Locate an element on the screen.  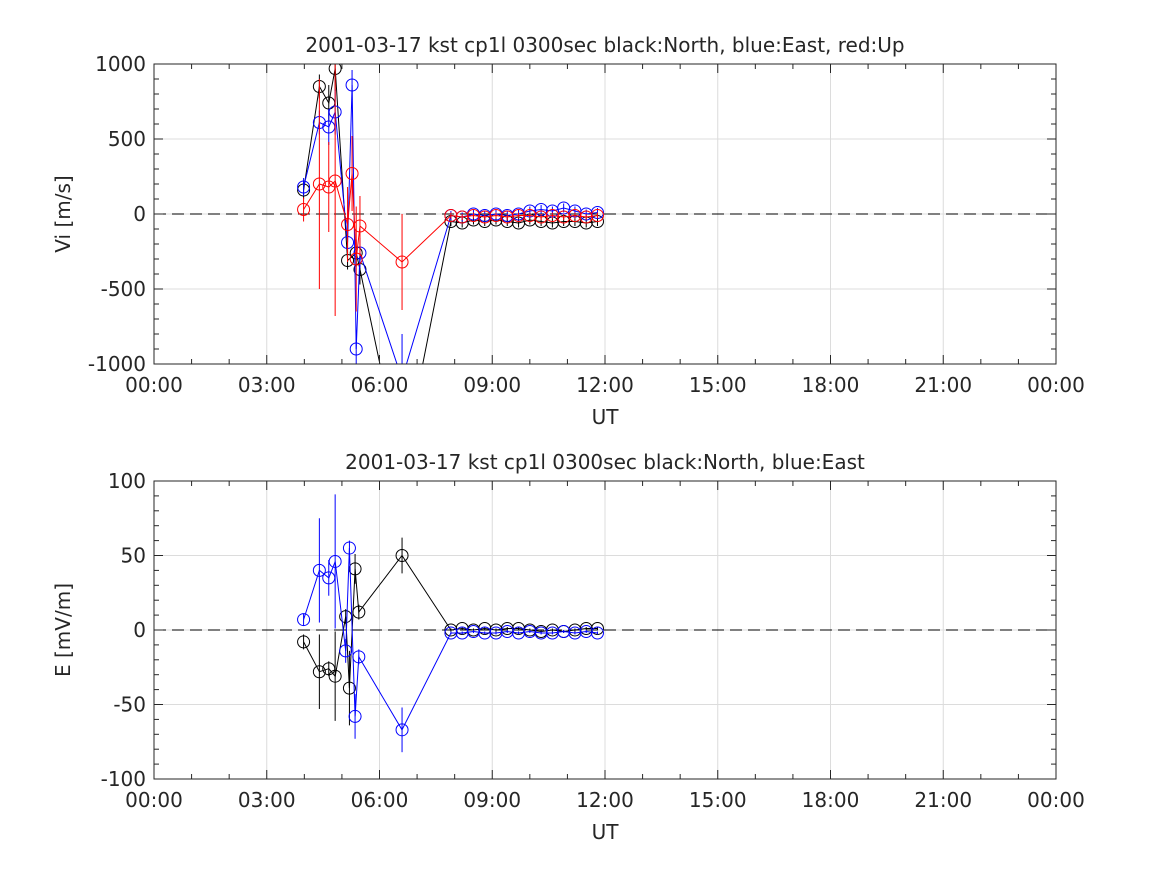
electric-field-x-tick-label: 15:00 is located at coordinates (718, 800).